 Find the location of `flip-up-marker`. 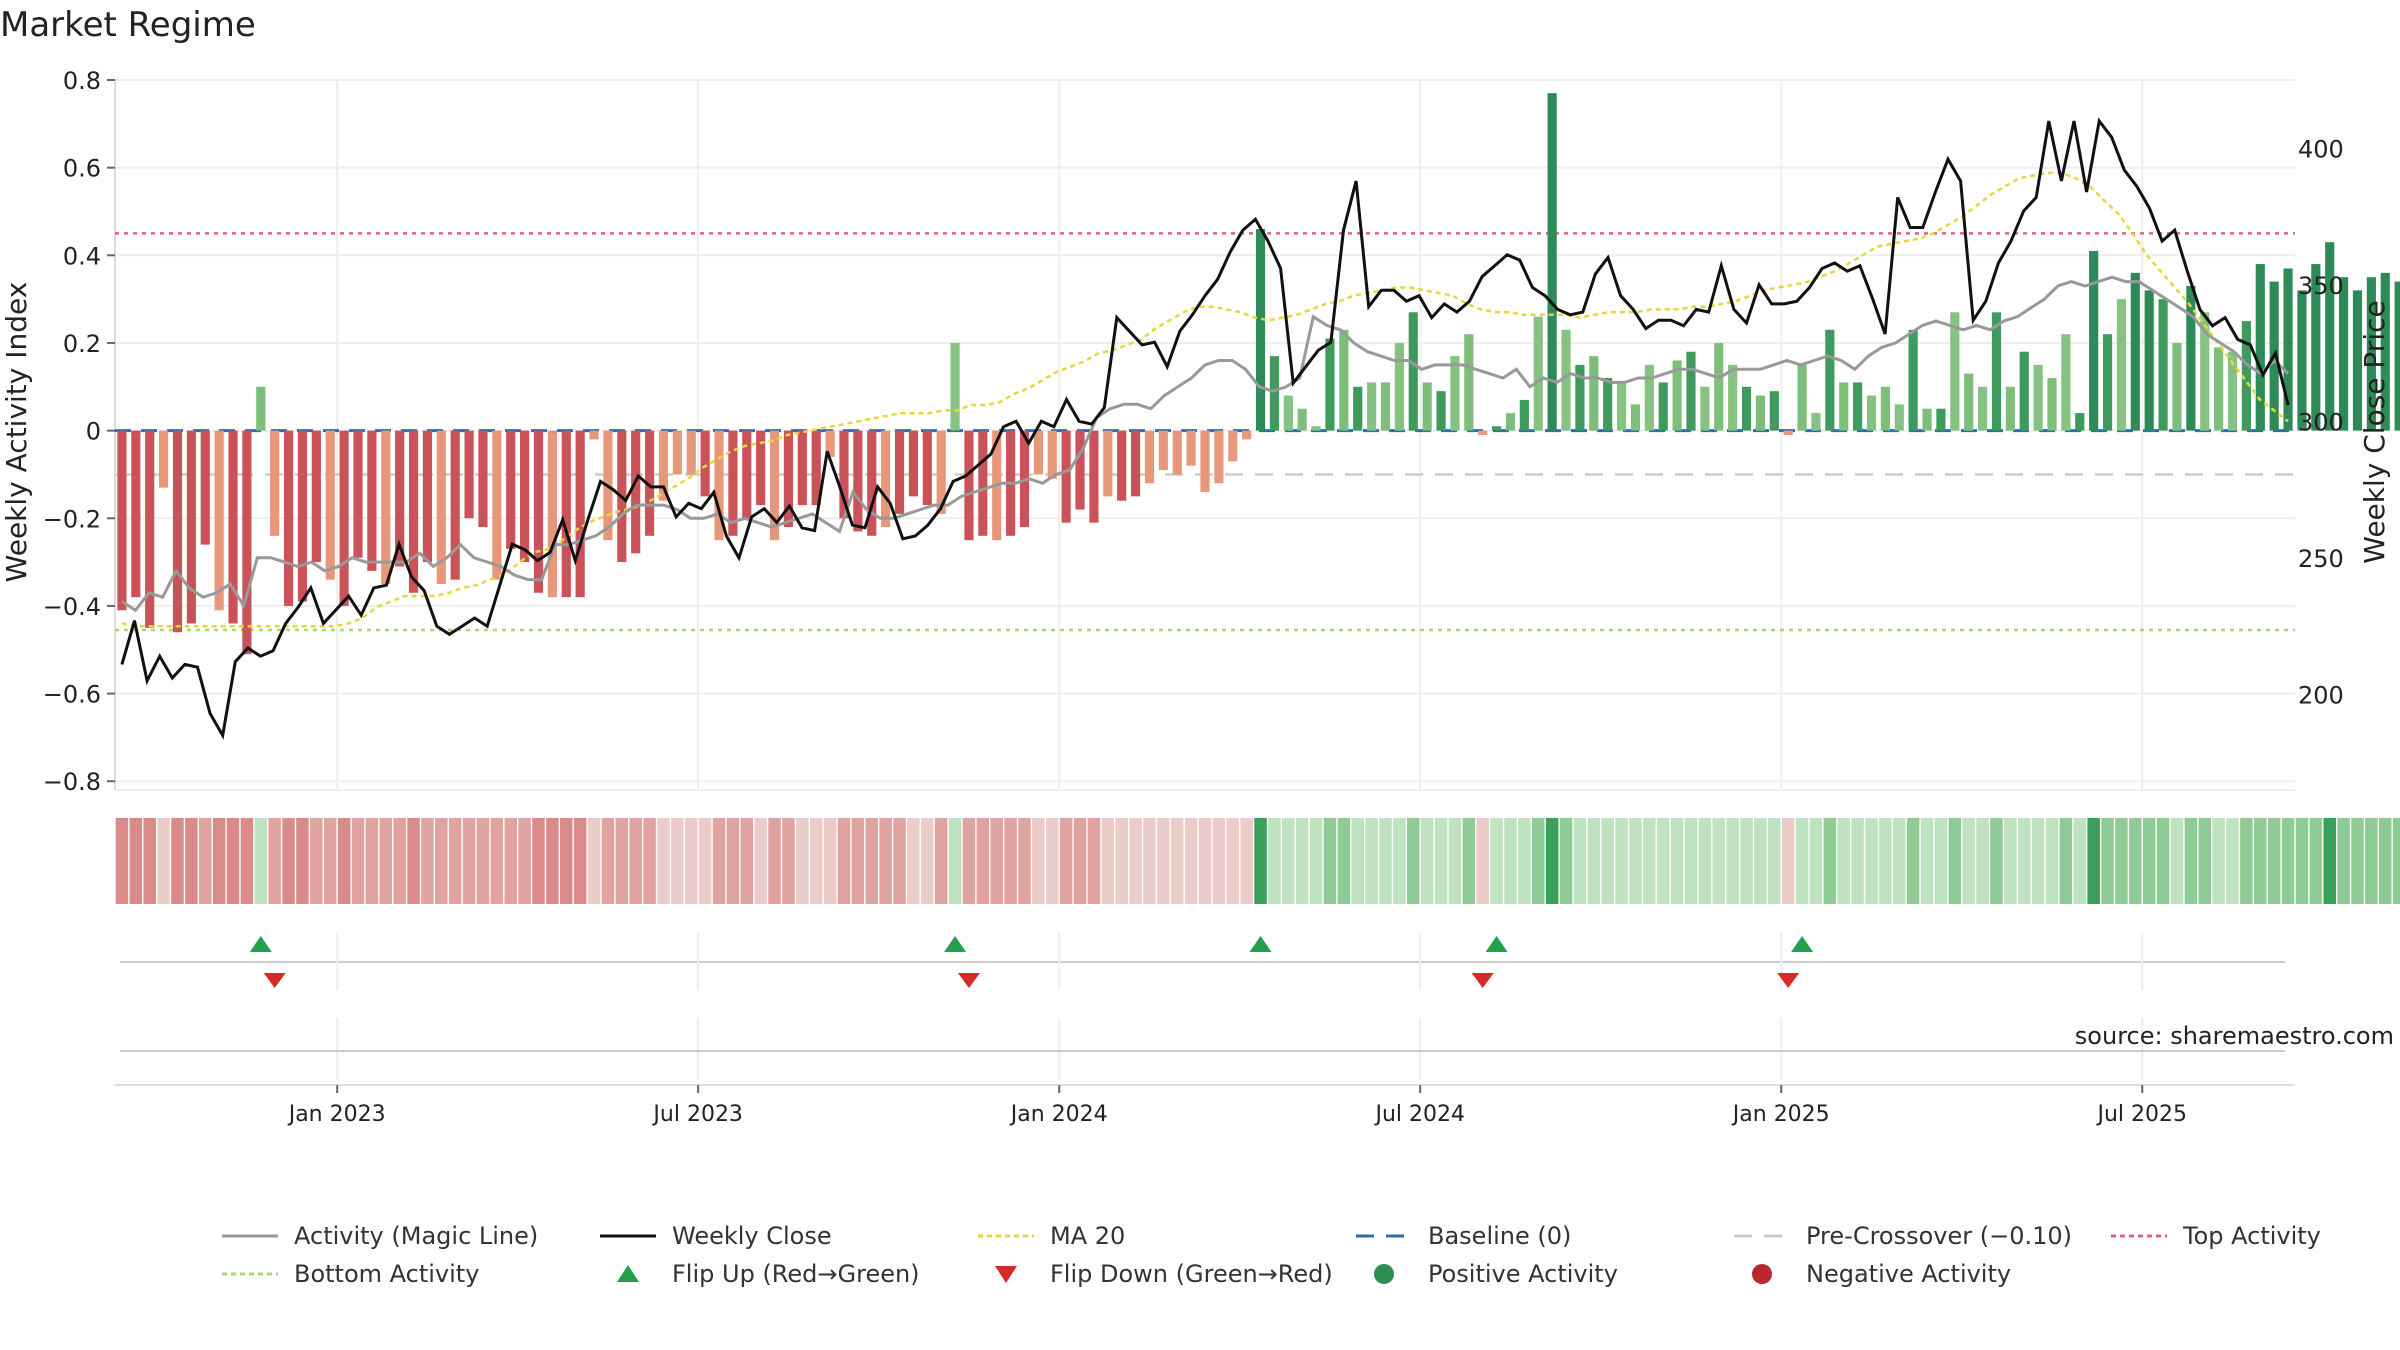

flip-up-marker is located at coordinates (1802, 944).